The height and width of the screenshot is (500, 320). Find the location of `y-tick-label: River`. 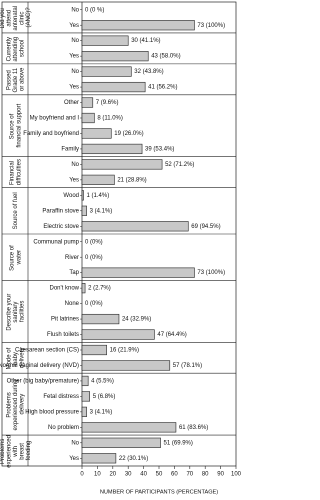

y-tick-label: River is located at coordinates (72, 258).